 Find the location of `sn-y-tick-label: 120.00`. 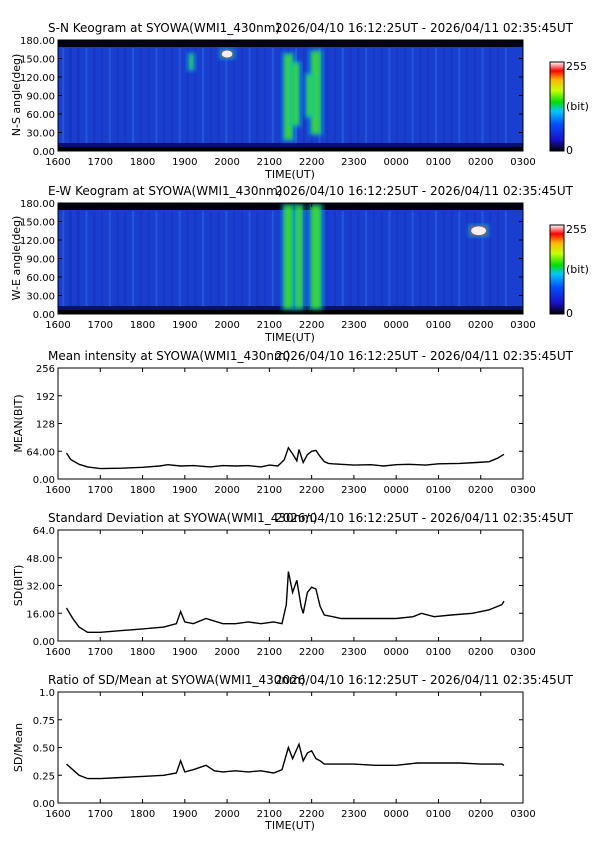

sn-y-tick-label: 120.00 is located at coordinates (37, 78).